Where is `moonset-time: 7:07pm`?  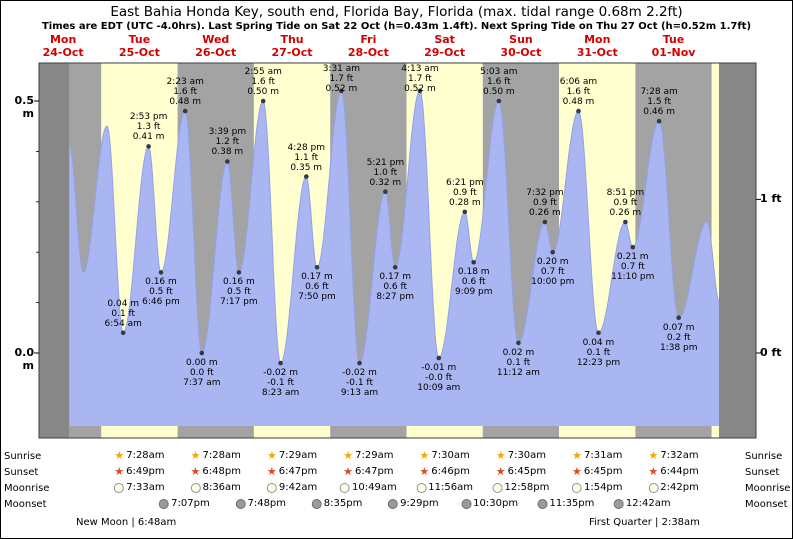
moonset-time: 7:07pm is located at coordinates (190, 503).